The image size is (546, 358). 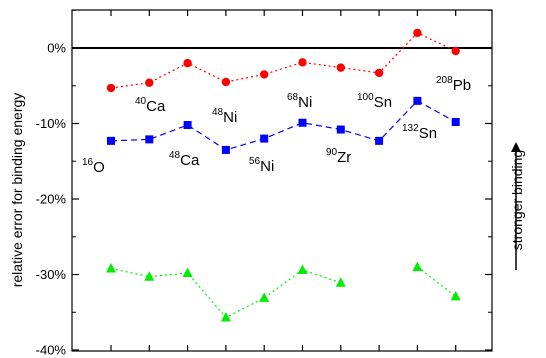 I want to click on nucleus-label: 48Ni, so click(x=224, y=116).